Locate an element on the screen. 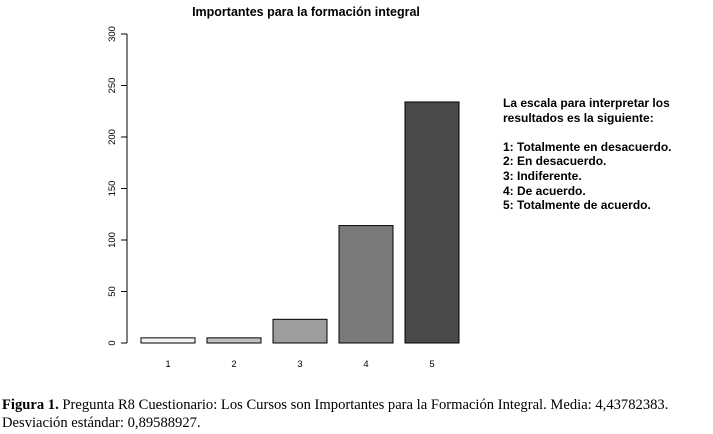 The height and width of the screenshot is (434, 713). y-axis: 0 50 100 150 200 250 300 is located at coordinates (117, 186).